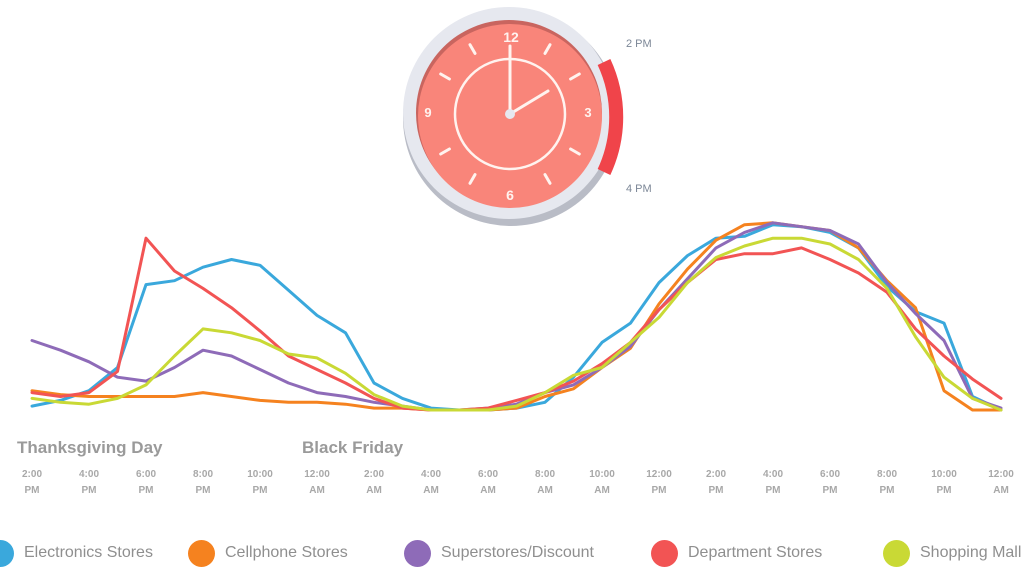  What do you see at coordinates (755, 552) in the screenshot?
I see `legend-label: Department Stores` at bounding box center [755, 552].